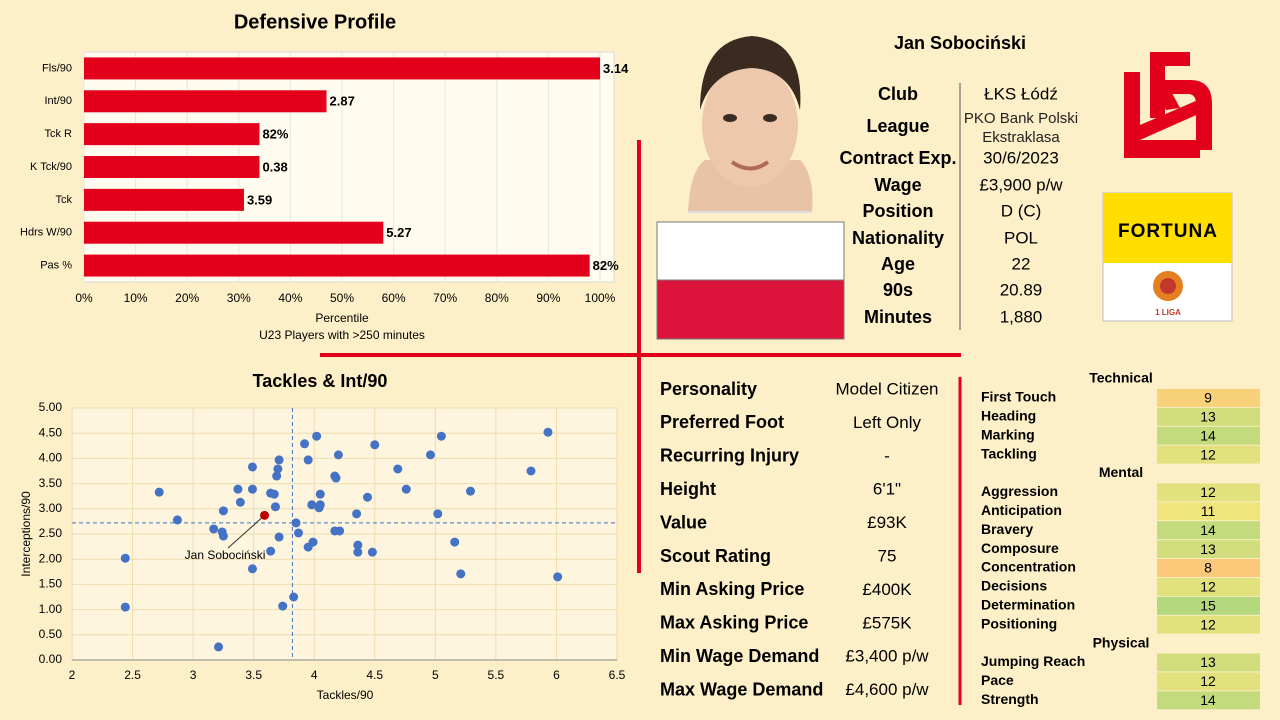  What do you see at coordinates (26, 534) in the screenshot?
I see `y-axis-label: Interceptions/90` at bounding box center [26, 534].